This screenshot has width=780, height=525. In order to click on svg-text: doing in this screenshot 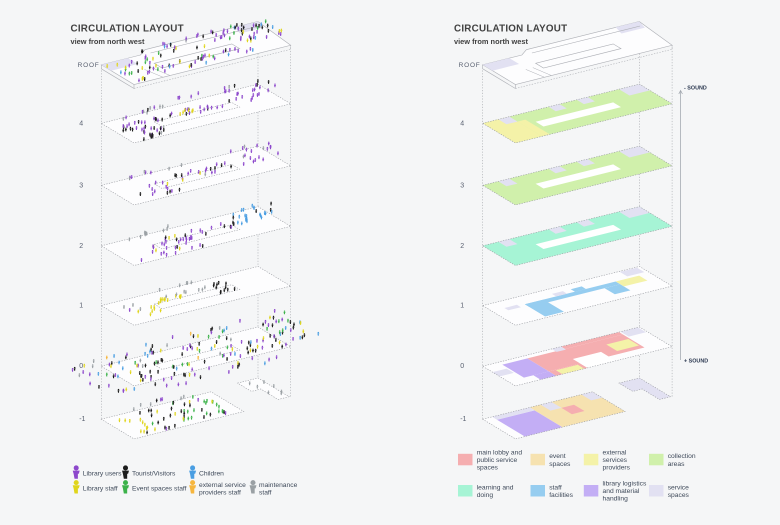, I will do `click(485, 495)`.